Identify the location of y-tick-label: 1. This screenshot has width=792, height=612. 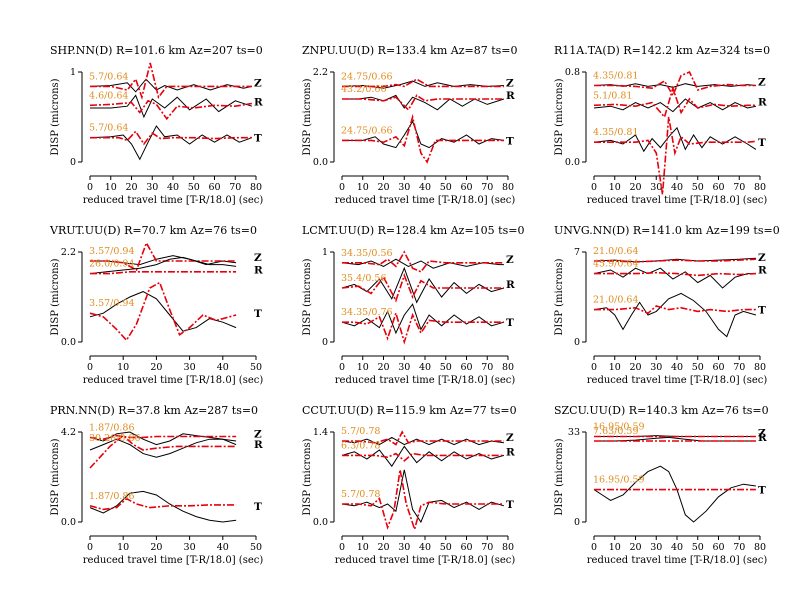
(325, 252).